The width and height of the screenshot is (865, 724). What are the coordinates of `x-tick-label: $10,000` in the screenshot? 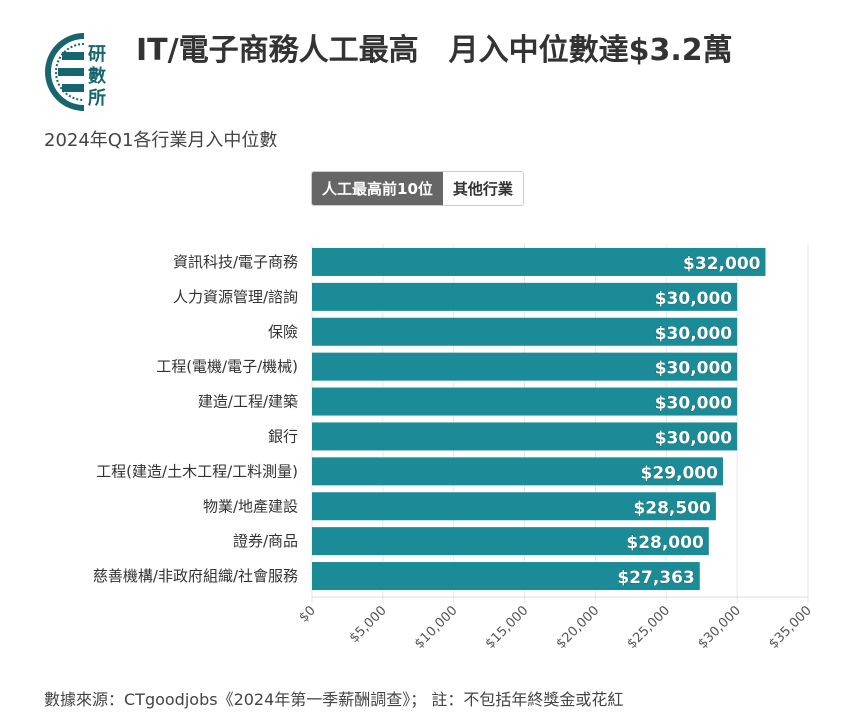 It's located at (436, 627).